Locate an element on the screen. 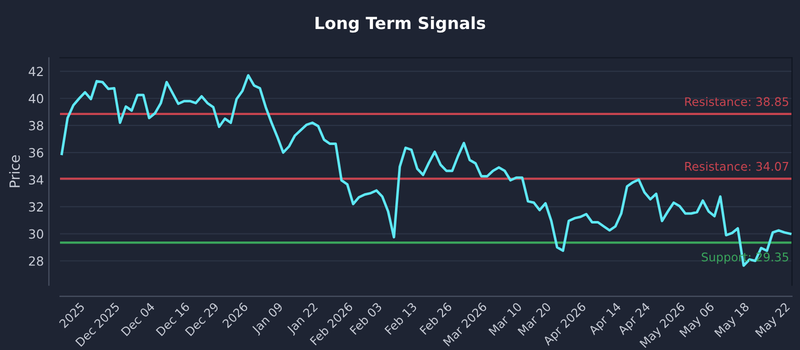 The image size is (800, 350). x-tick-label: Dec 04 is located at coordinates (138, 319).